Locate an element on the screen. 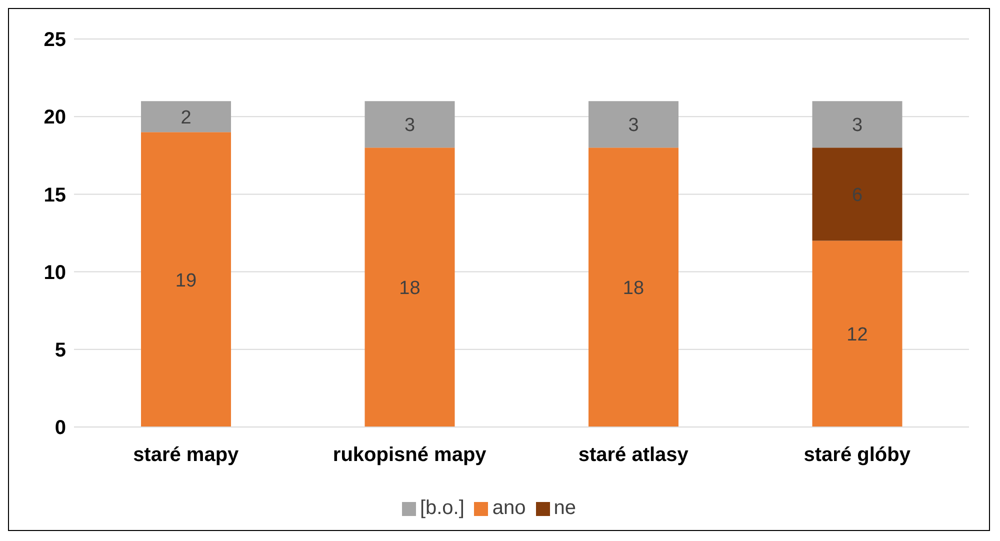  y-tick-label: 25 is located at coordinates (55, 40).